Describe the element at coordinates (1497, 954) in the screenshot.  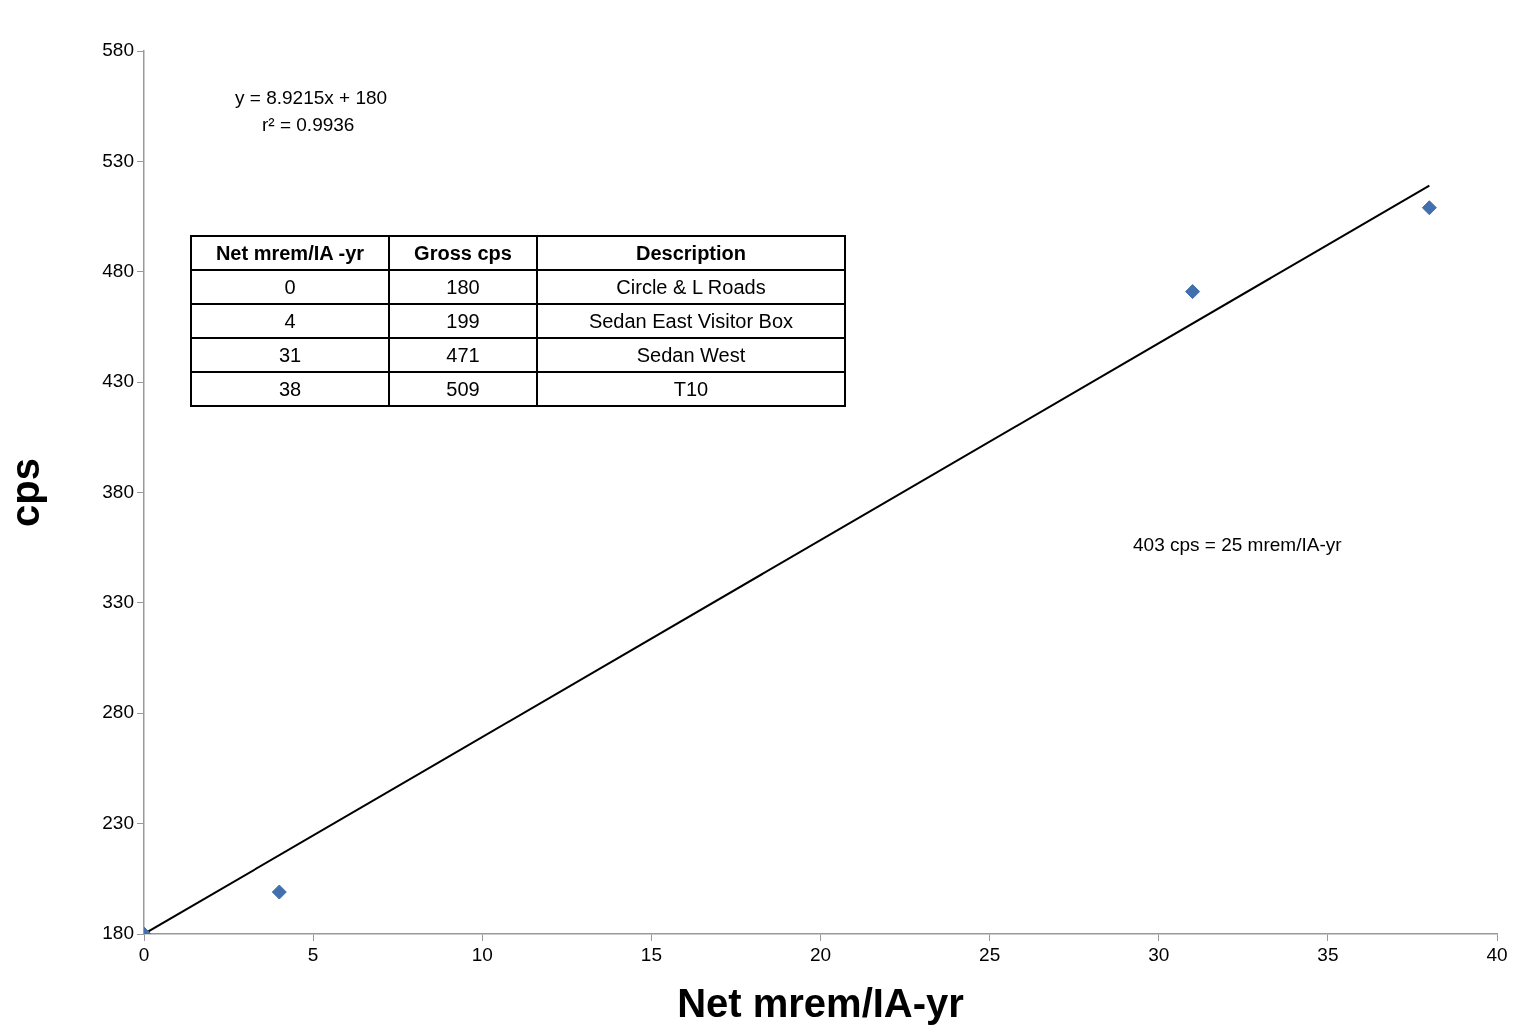
I see `x-tick-label: 40` at that location.